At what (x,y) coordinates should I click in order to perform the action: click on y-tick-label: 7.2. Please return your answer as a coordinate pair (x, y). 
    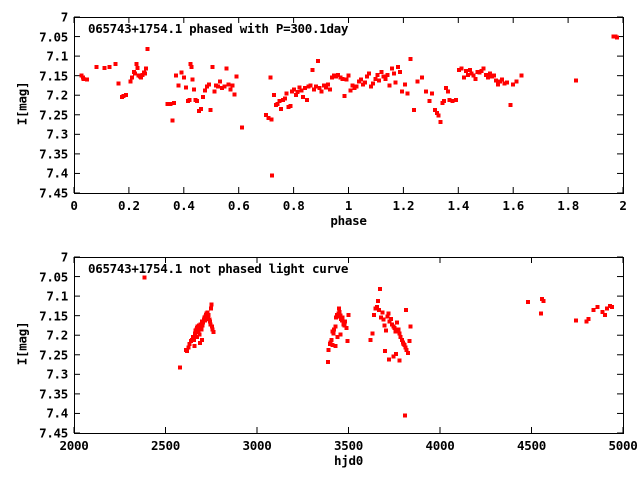
    Looking at the image, I should click on (57, 95).